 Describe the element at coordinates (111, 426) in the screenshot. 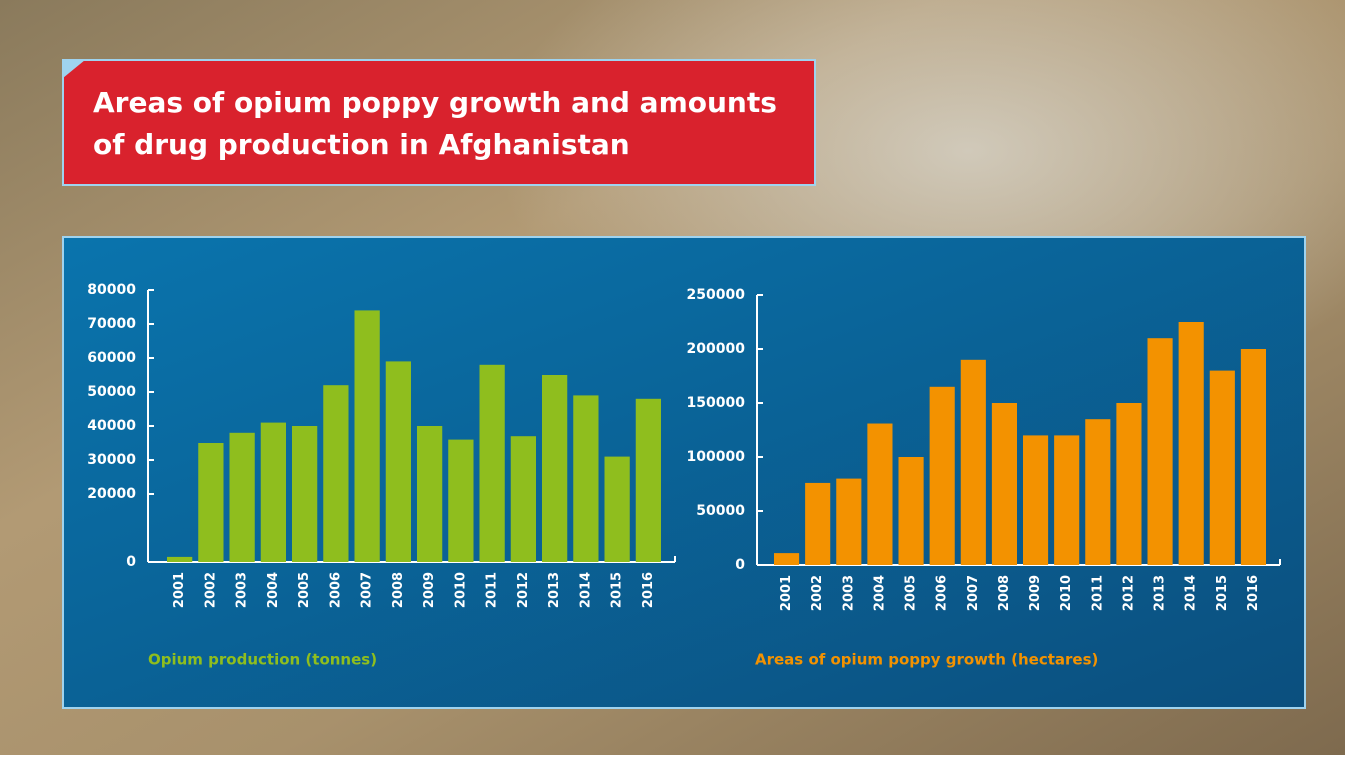

I see `y-tick-label: 40000` at that location.